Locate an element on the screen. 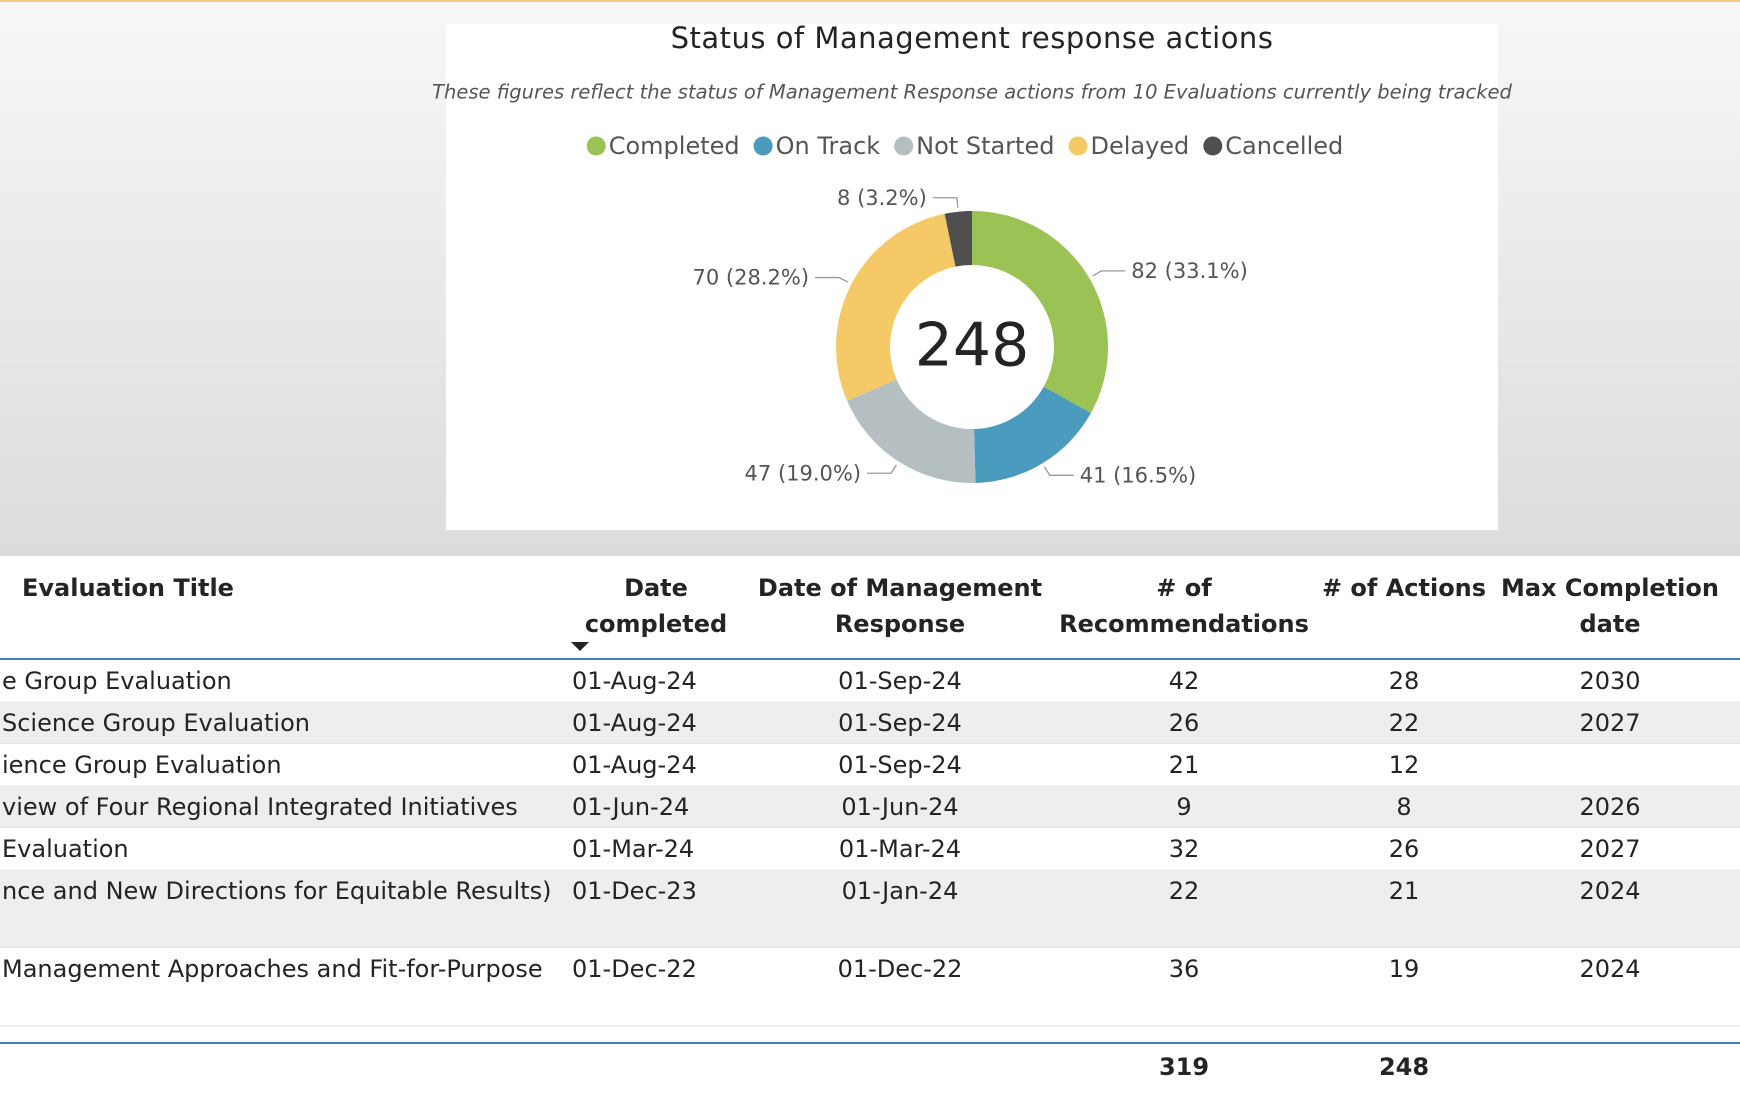 This screenshot has height=1096, width=1740. table-cell: 2026 is located at coordinates (1609, 807).